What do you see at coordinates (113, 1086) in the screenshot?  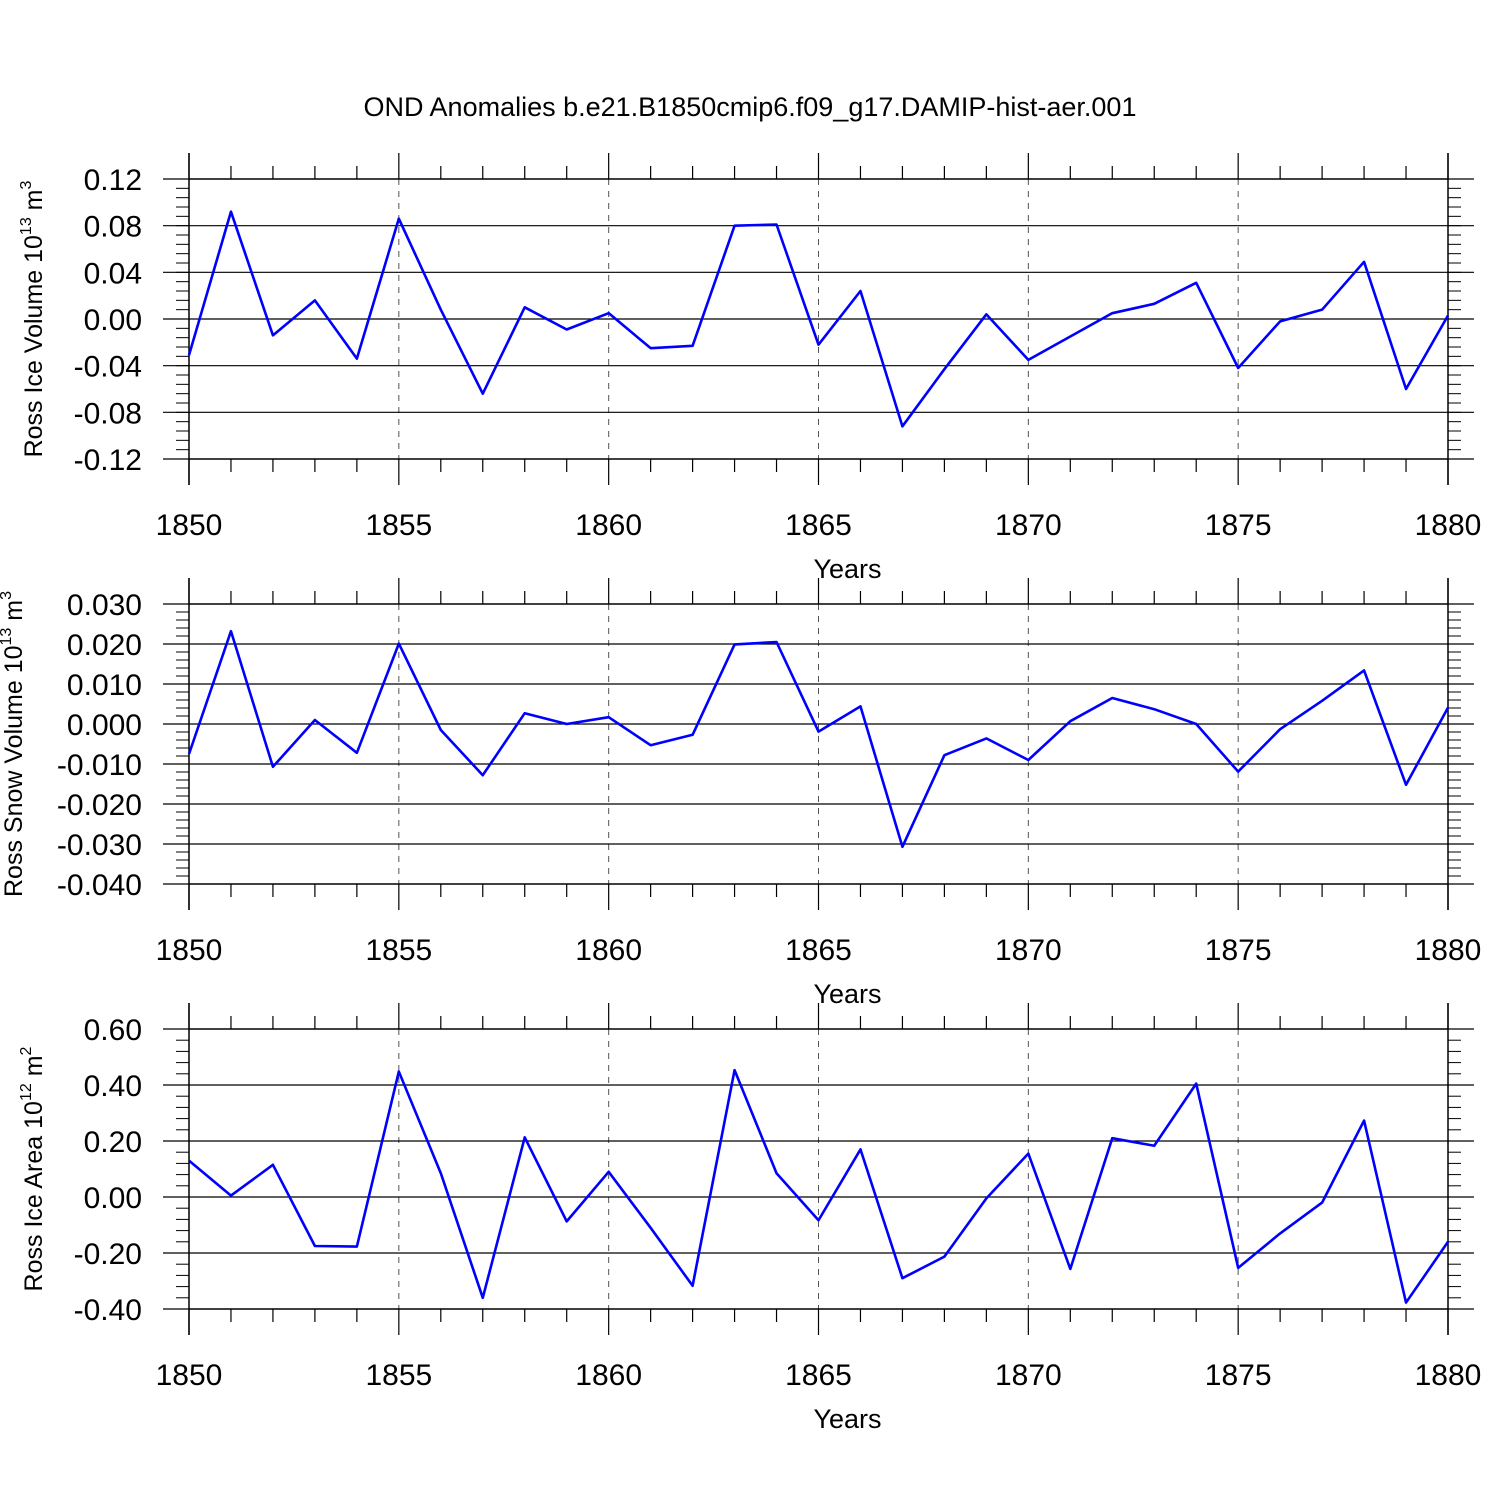 I see `y-tick-label: 0.40` at bounding box center [113, 1086].